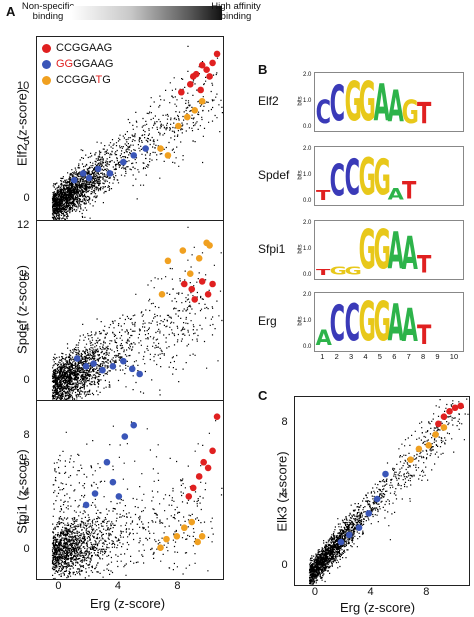 The width and height of the screenshot is (474, 617). I want to click on y-tick-label: 8, so click(284, 421).